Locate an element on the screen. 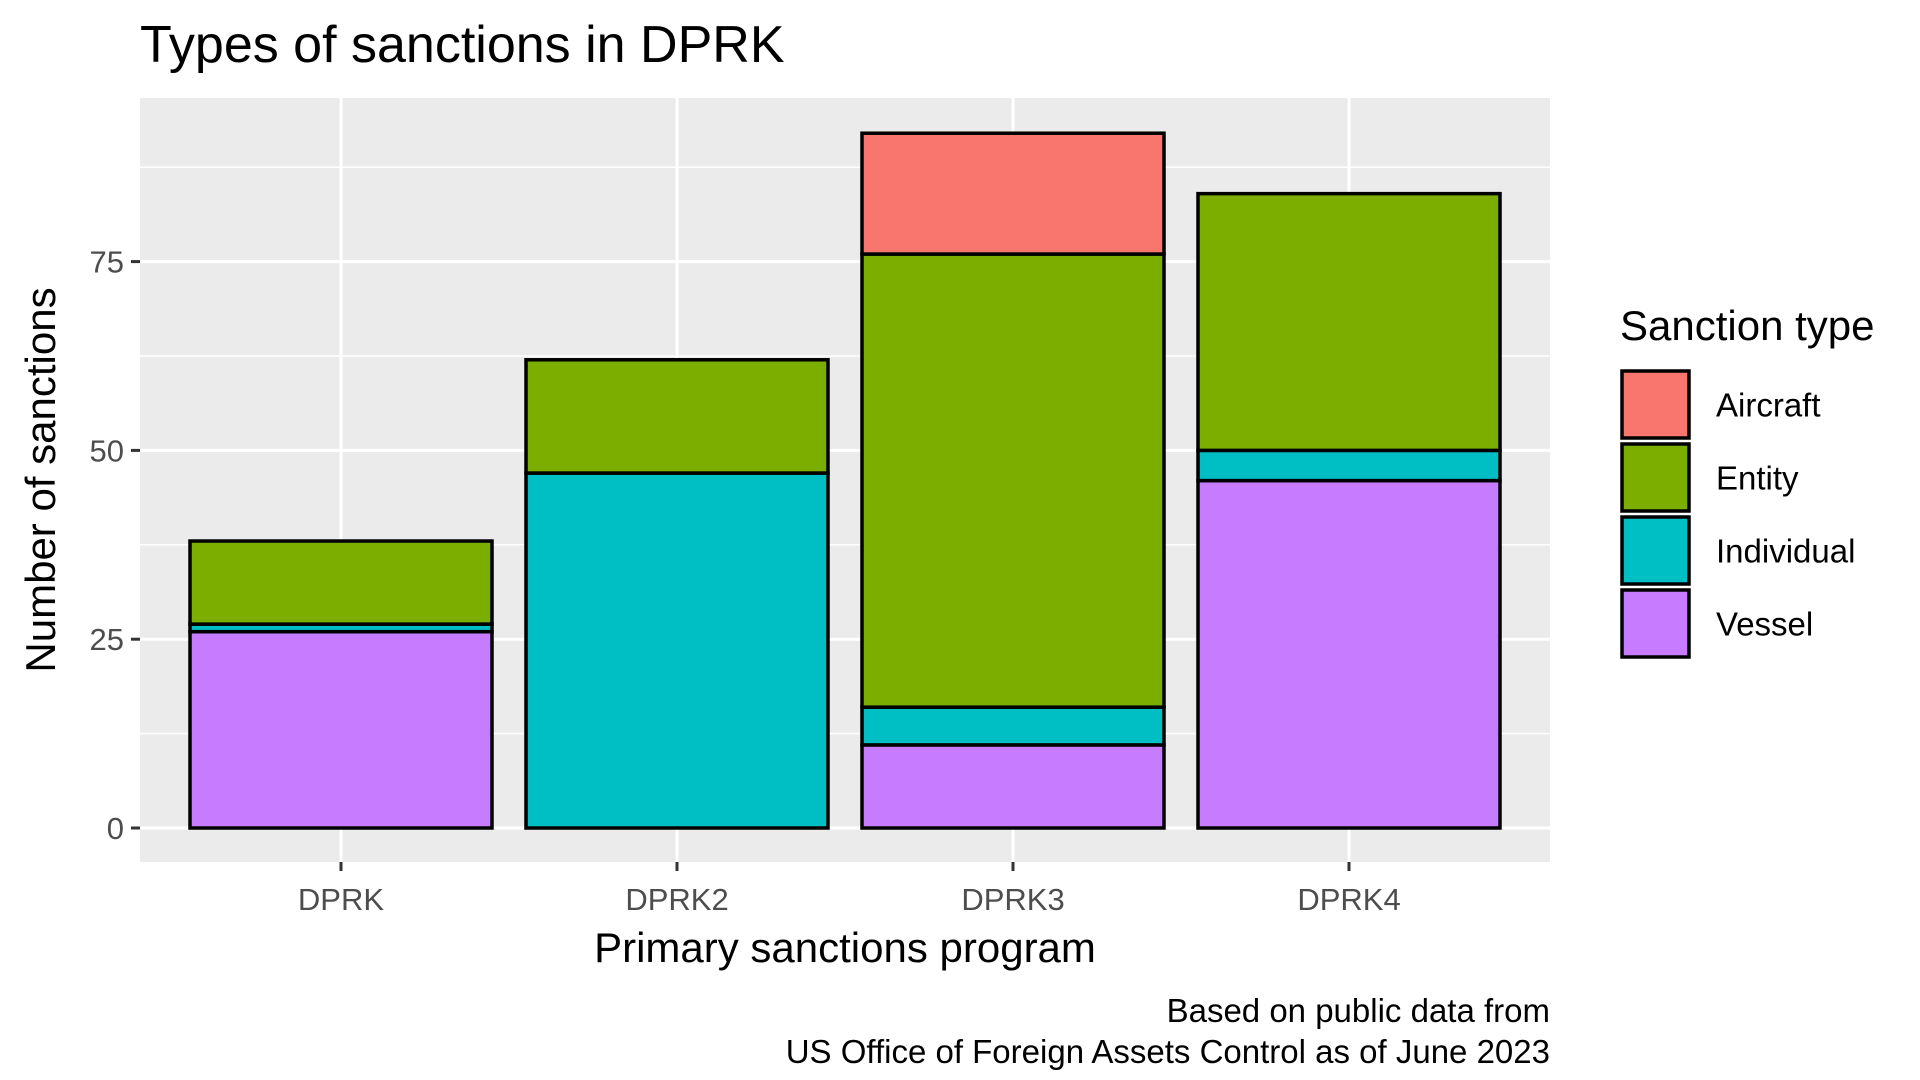 Image resolution: width=1920 pixels, height=1080 pixels. bar-dprk2-individual is located at coordinates (677, 650).